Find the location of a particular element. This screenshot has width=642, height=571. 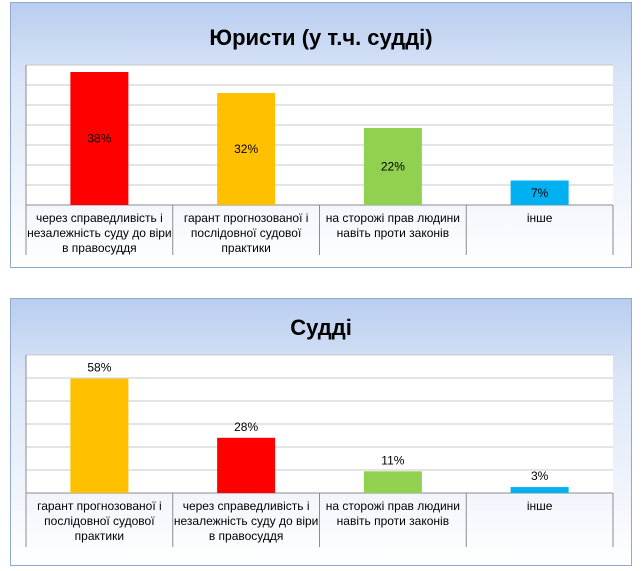

data-label: 38% is located at coordinates (99, 139).